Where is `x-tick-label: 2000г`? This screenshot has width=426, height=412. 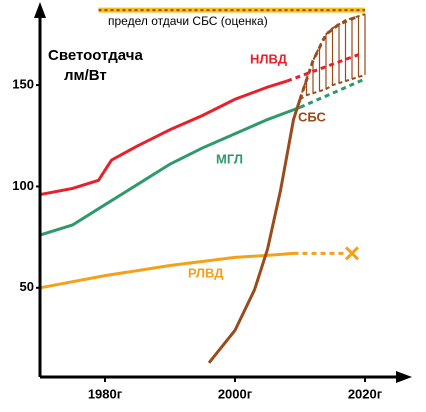 x-tick-label: 2000г is located at coordinates (235, 393).